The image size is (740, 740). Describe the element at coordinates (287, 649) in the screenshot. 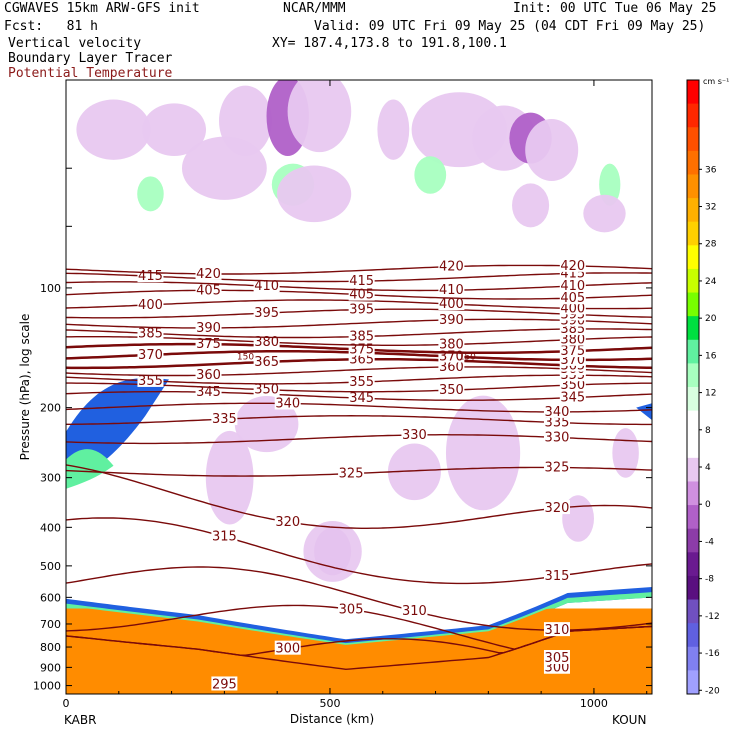

I see `theta-label: 300` at that location.